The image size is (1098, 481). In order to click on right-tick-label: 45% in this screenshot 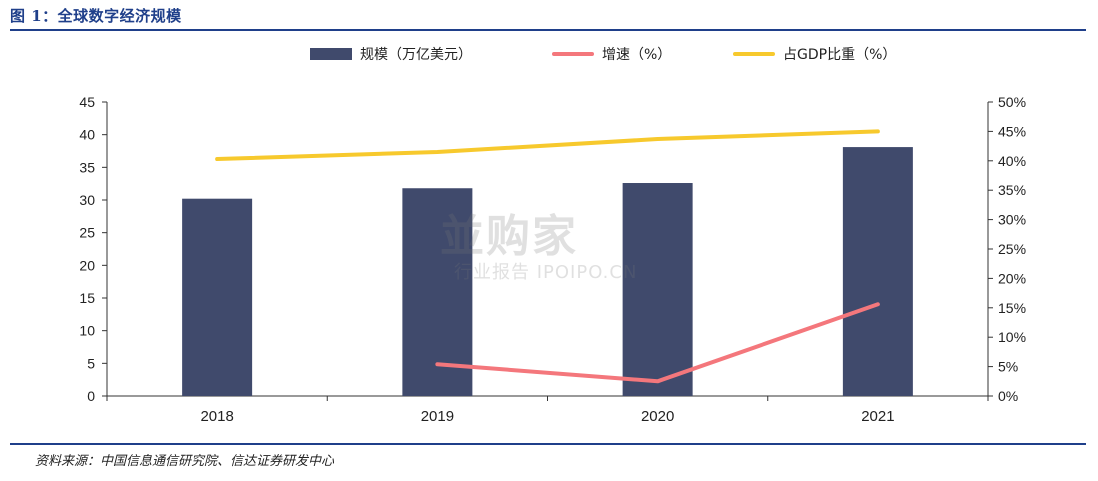, I will do `click(1012, 131)`.